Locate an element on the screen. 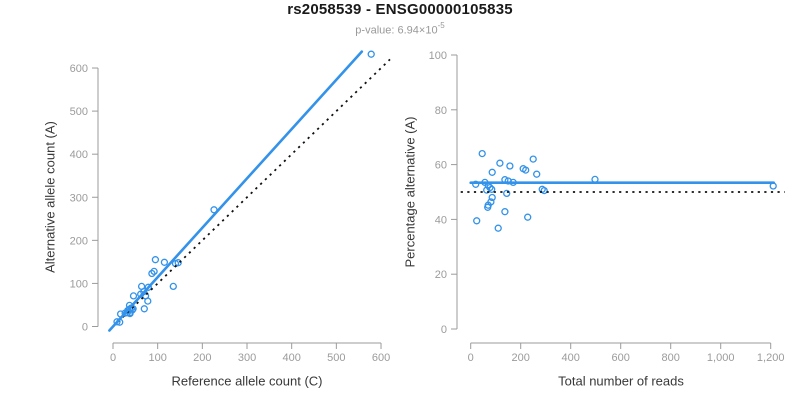  data-points is located at coordinates (624, 190).